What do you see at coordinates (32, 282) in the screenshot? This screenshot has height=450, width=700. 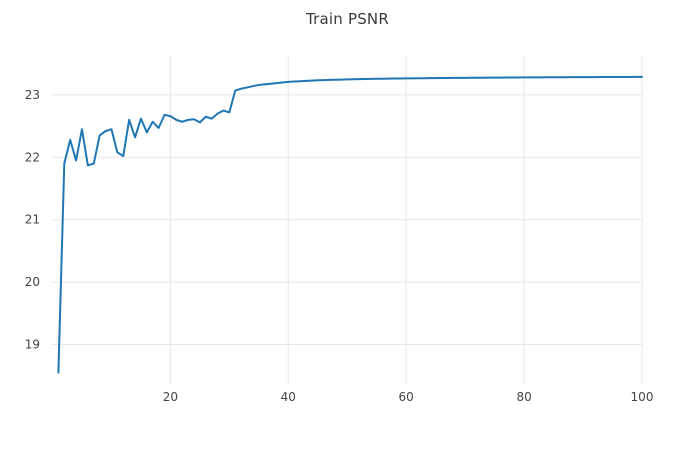 I see `y-axis-tick-label: 20` at bounding box center [32, 282].